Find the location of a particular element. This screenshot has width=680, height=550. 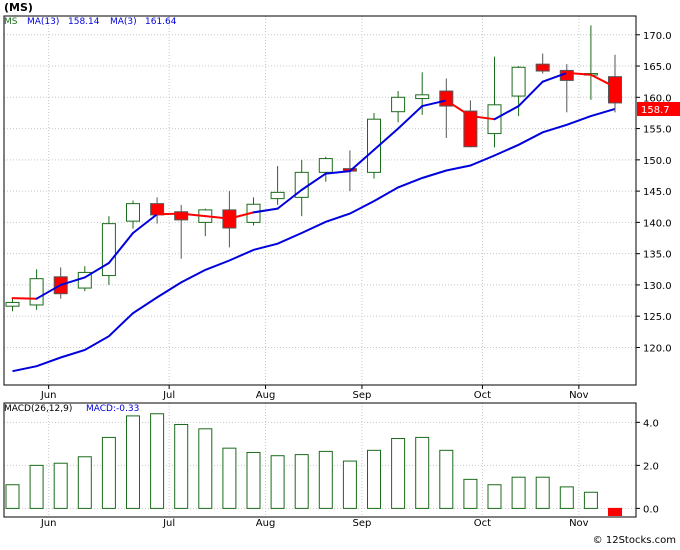

price-tick-label: 165.0 is located at coordinates (657, 67).